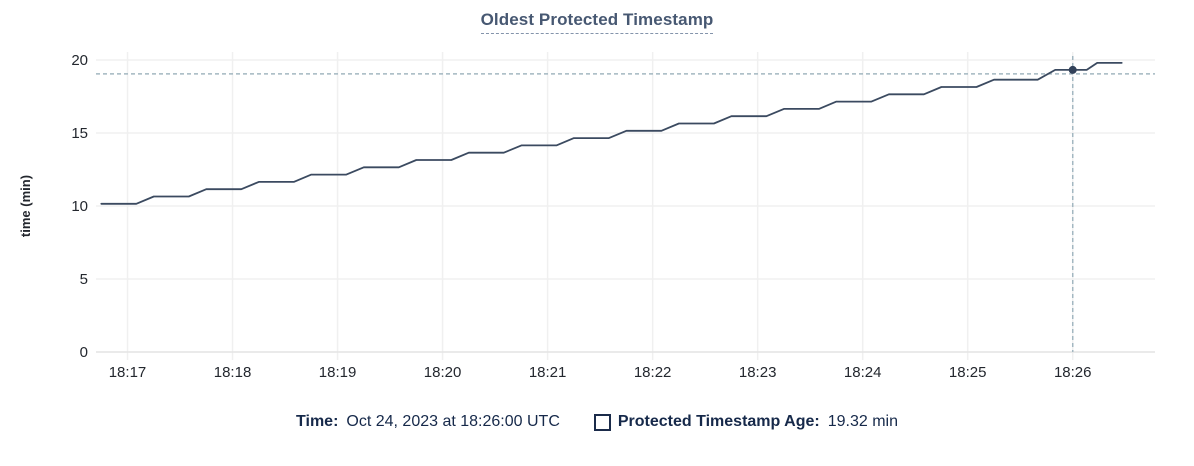 The image size is (1194, 466). What do you see at coordinates (84, 352) in the screenshot?
I see `y-tick-label: 0` at bounding box center [84, 352].